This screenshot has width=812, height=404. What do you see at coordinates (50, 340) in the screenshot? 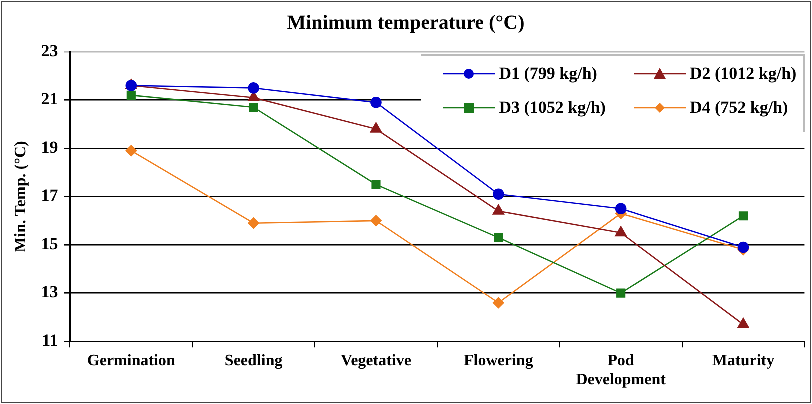
I see `y-tick-label: 11` at bounding box center [50, 340].